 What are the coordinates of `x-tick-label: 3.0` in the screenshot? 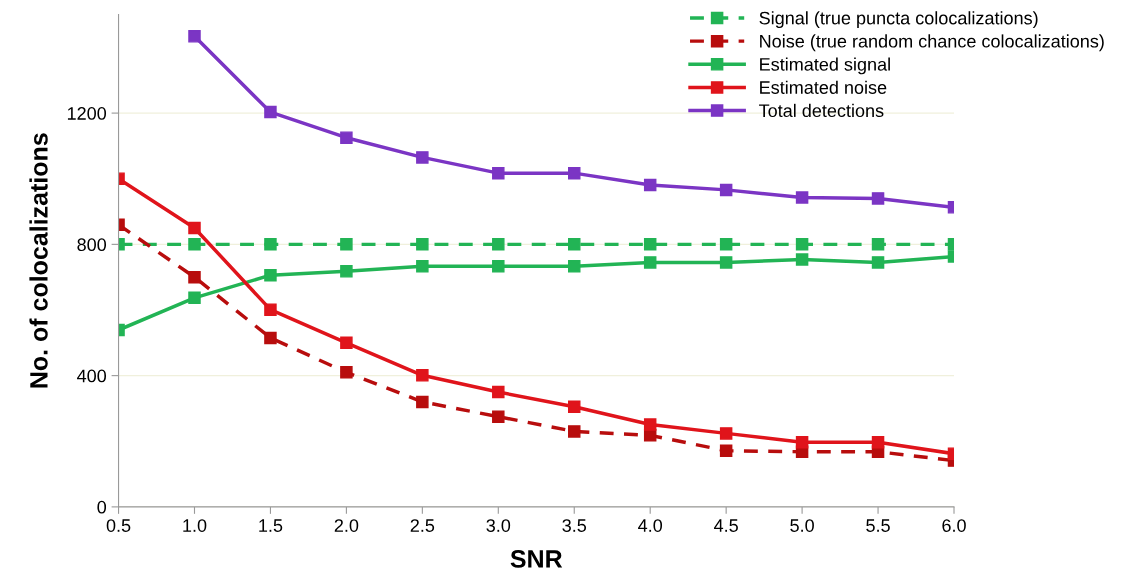 It's located at (498, 525).